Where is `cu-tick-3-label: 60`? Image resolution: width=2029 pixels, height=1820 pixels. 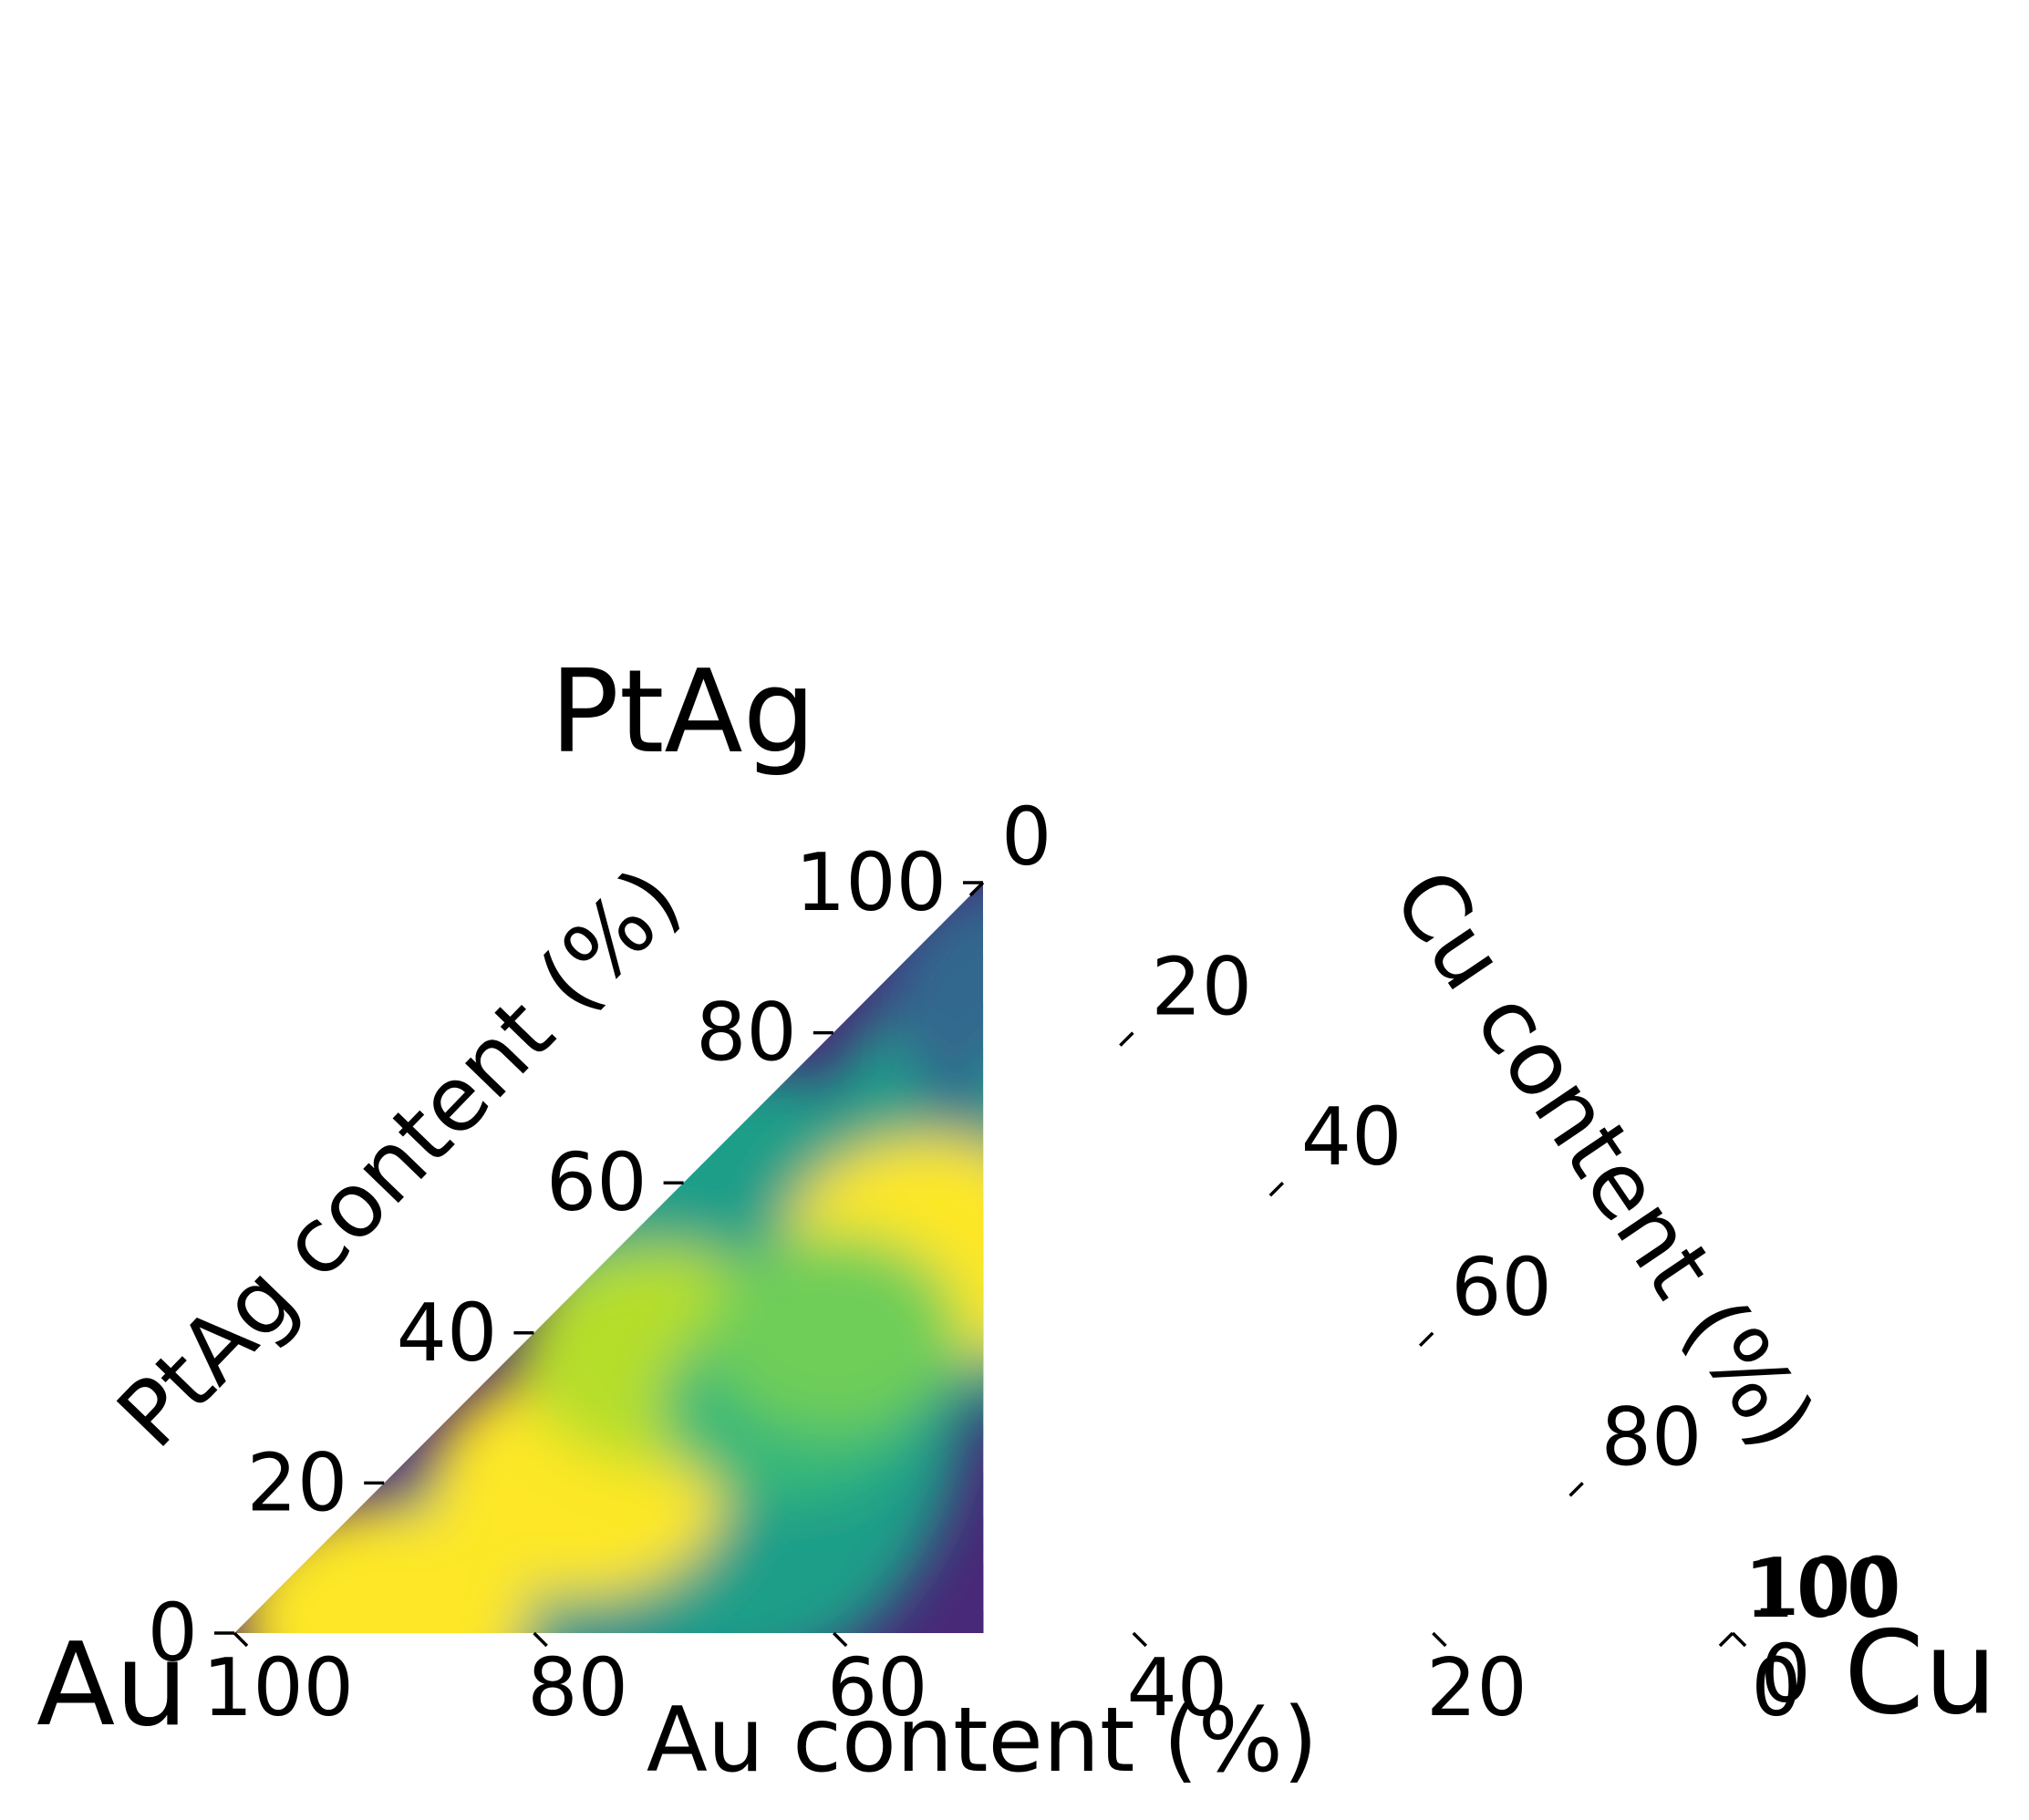
cu-tick-3-label: 60 is located at coordinates (1501, 1288).